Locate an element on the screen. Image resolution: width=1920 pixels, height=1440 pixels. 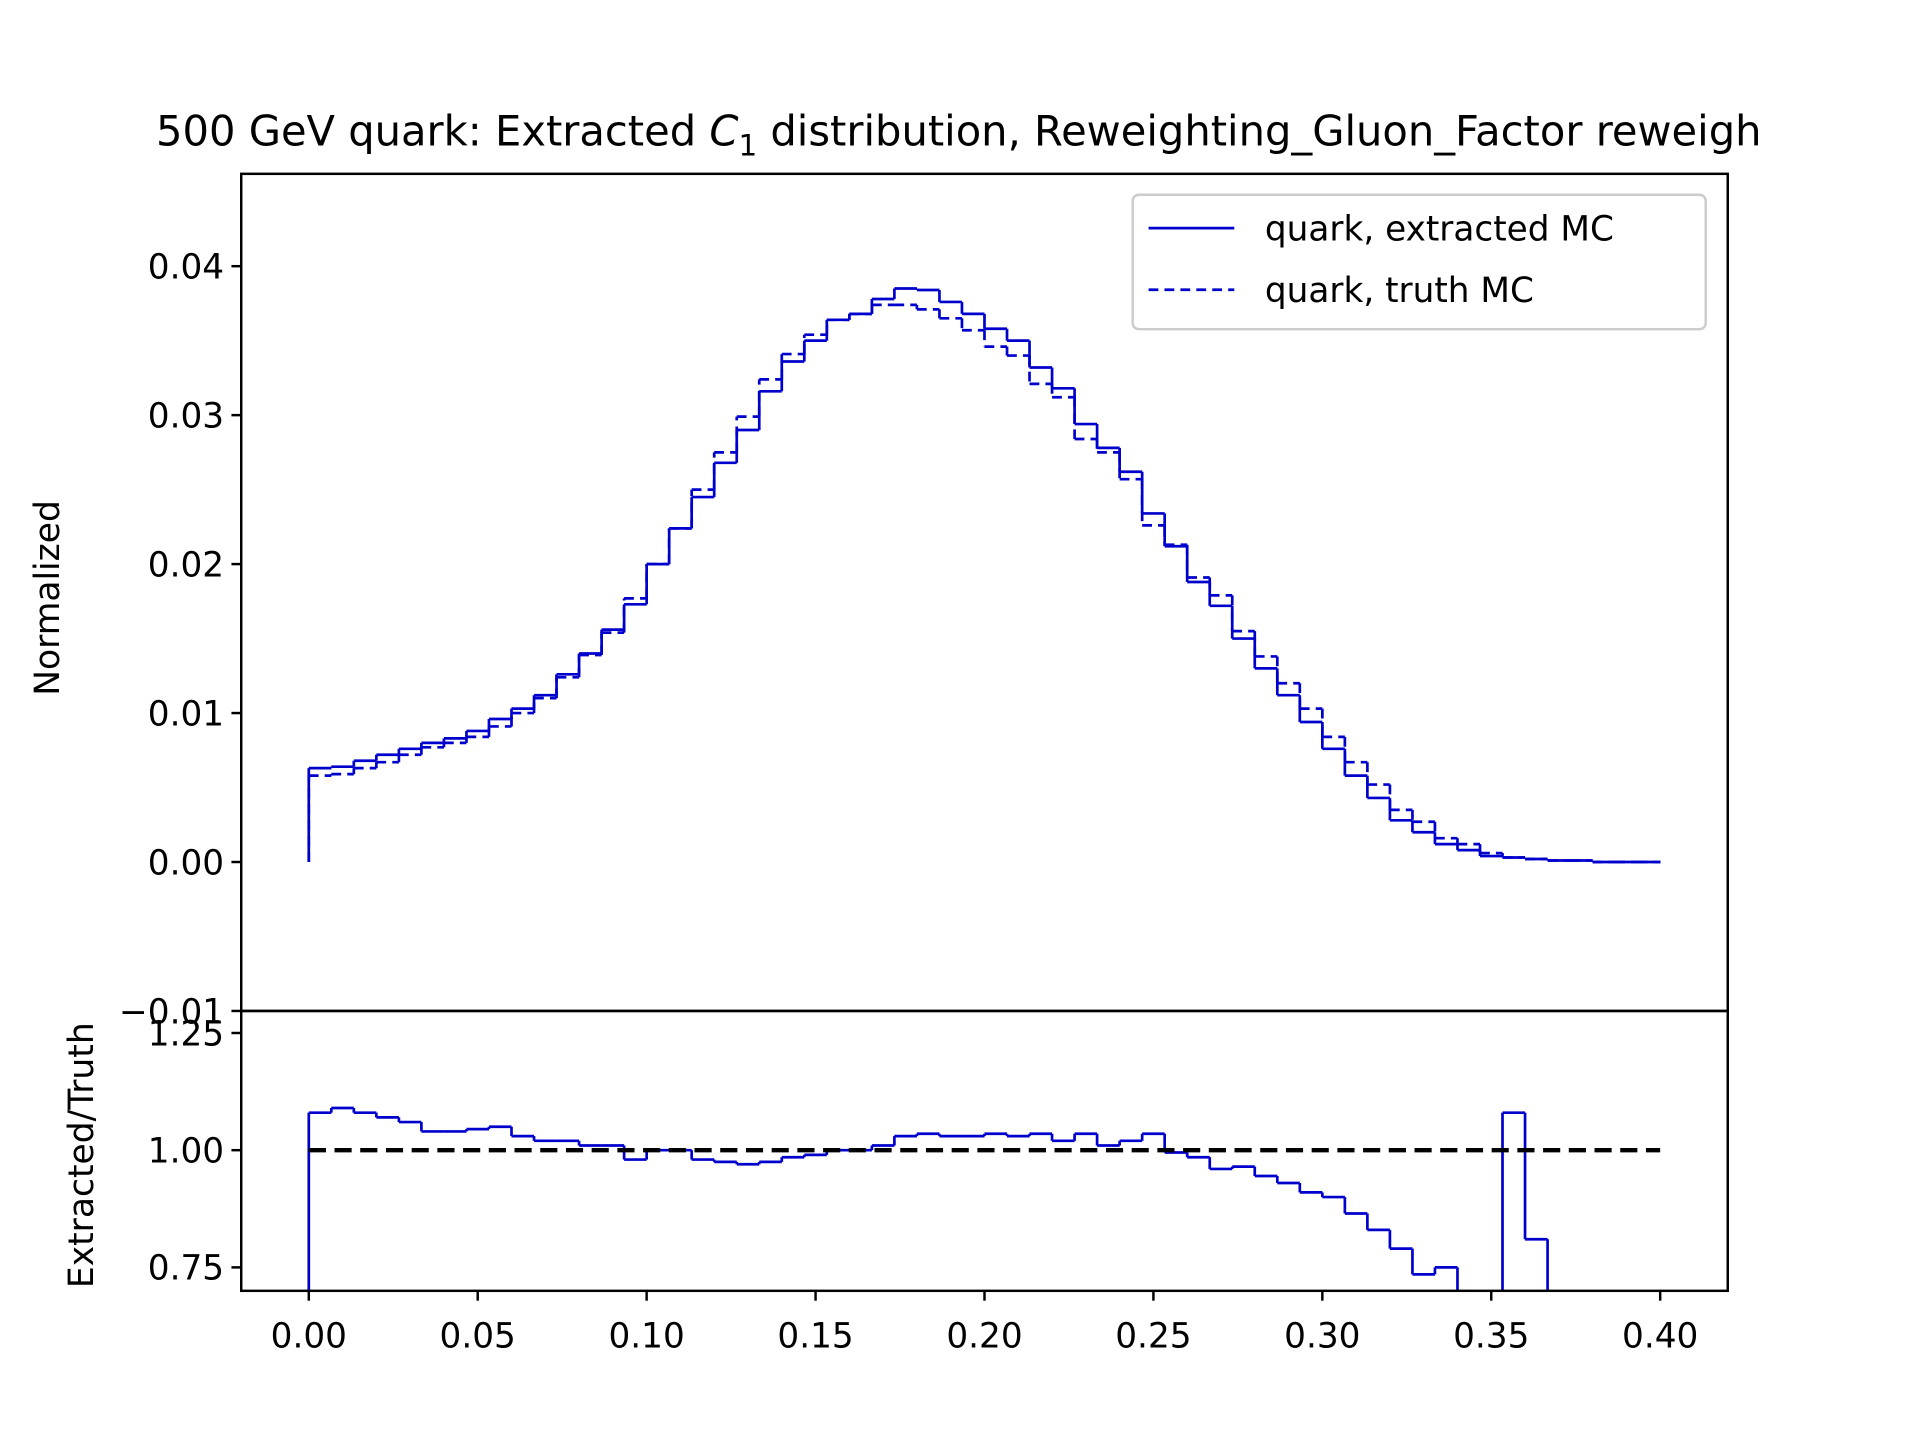
x-tick-label: 0.15 is located at coordinates (815, 1336).